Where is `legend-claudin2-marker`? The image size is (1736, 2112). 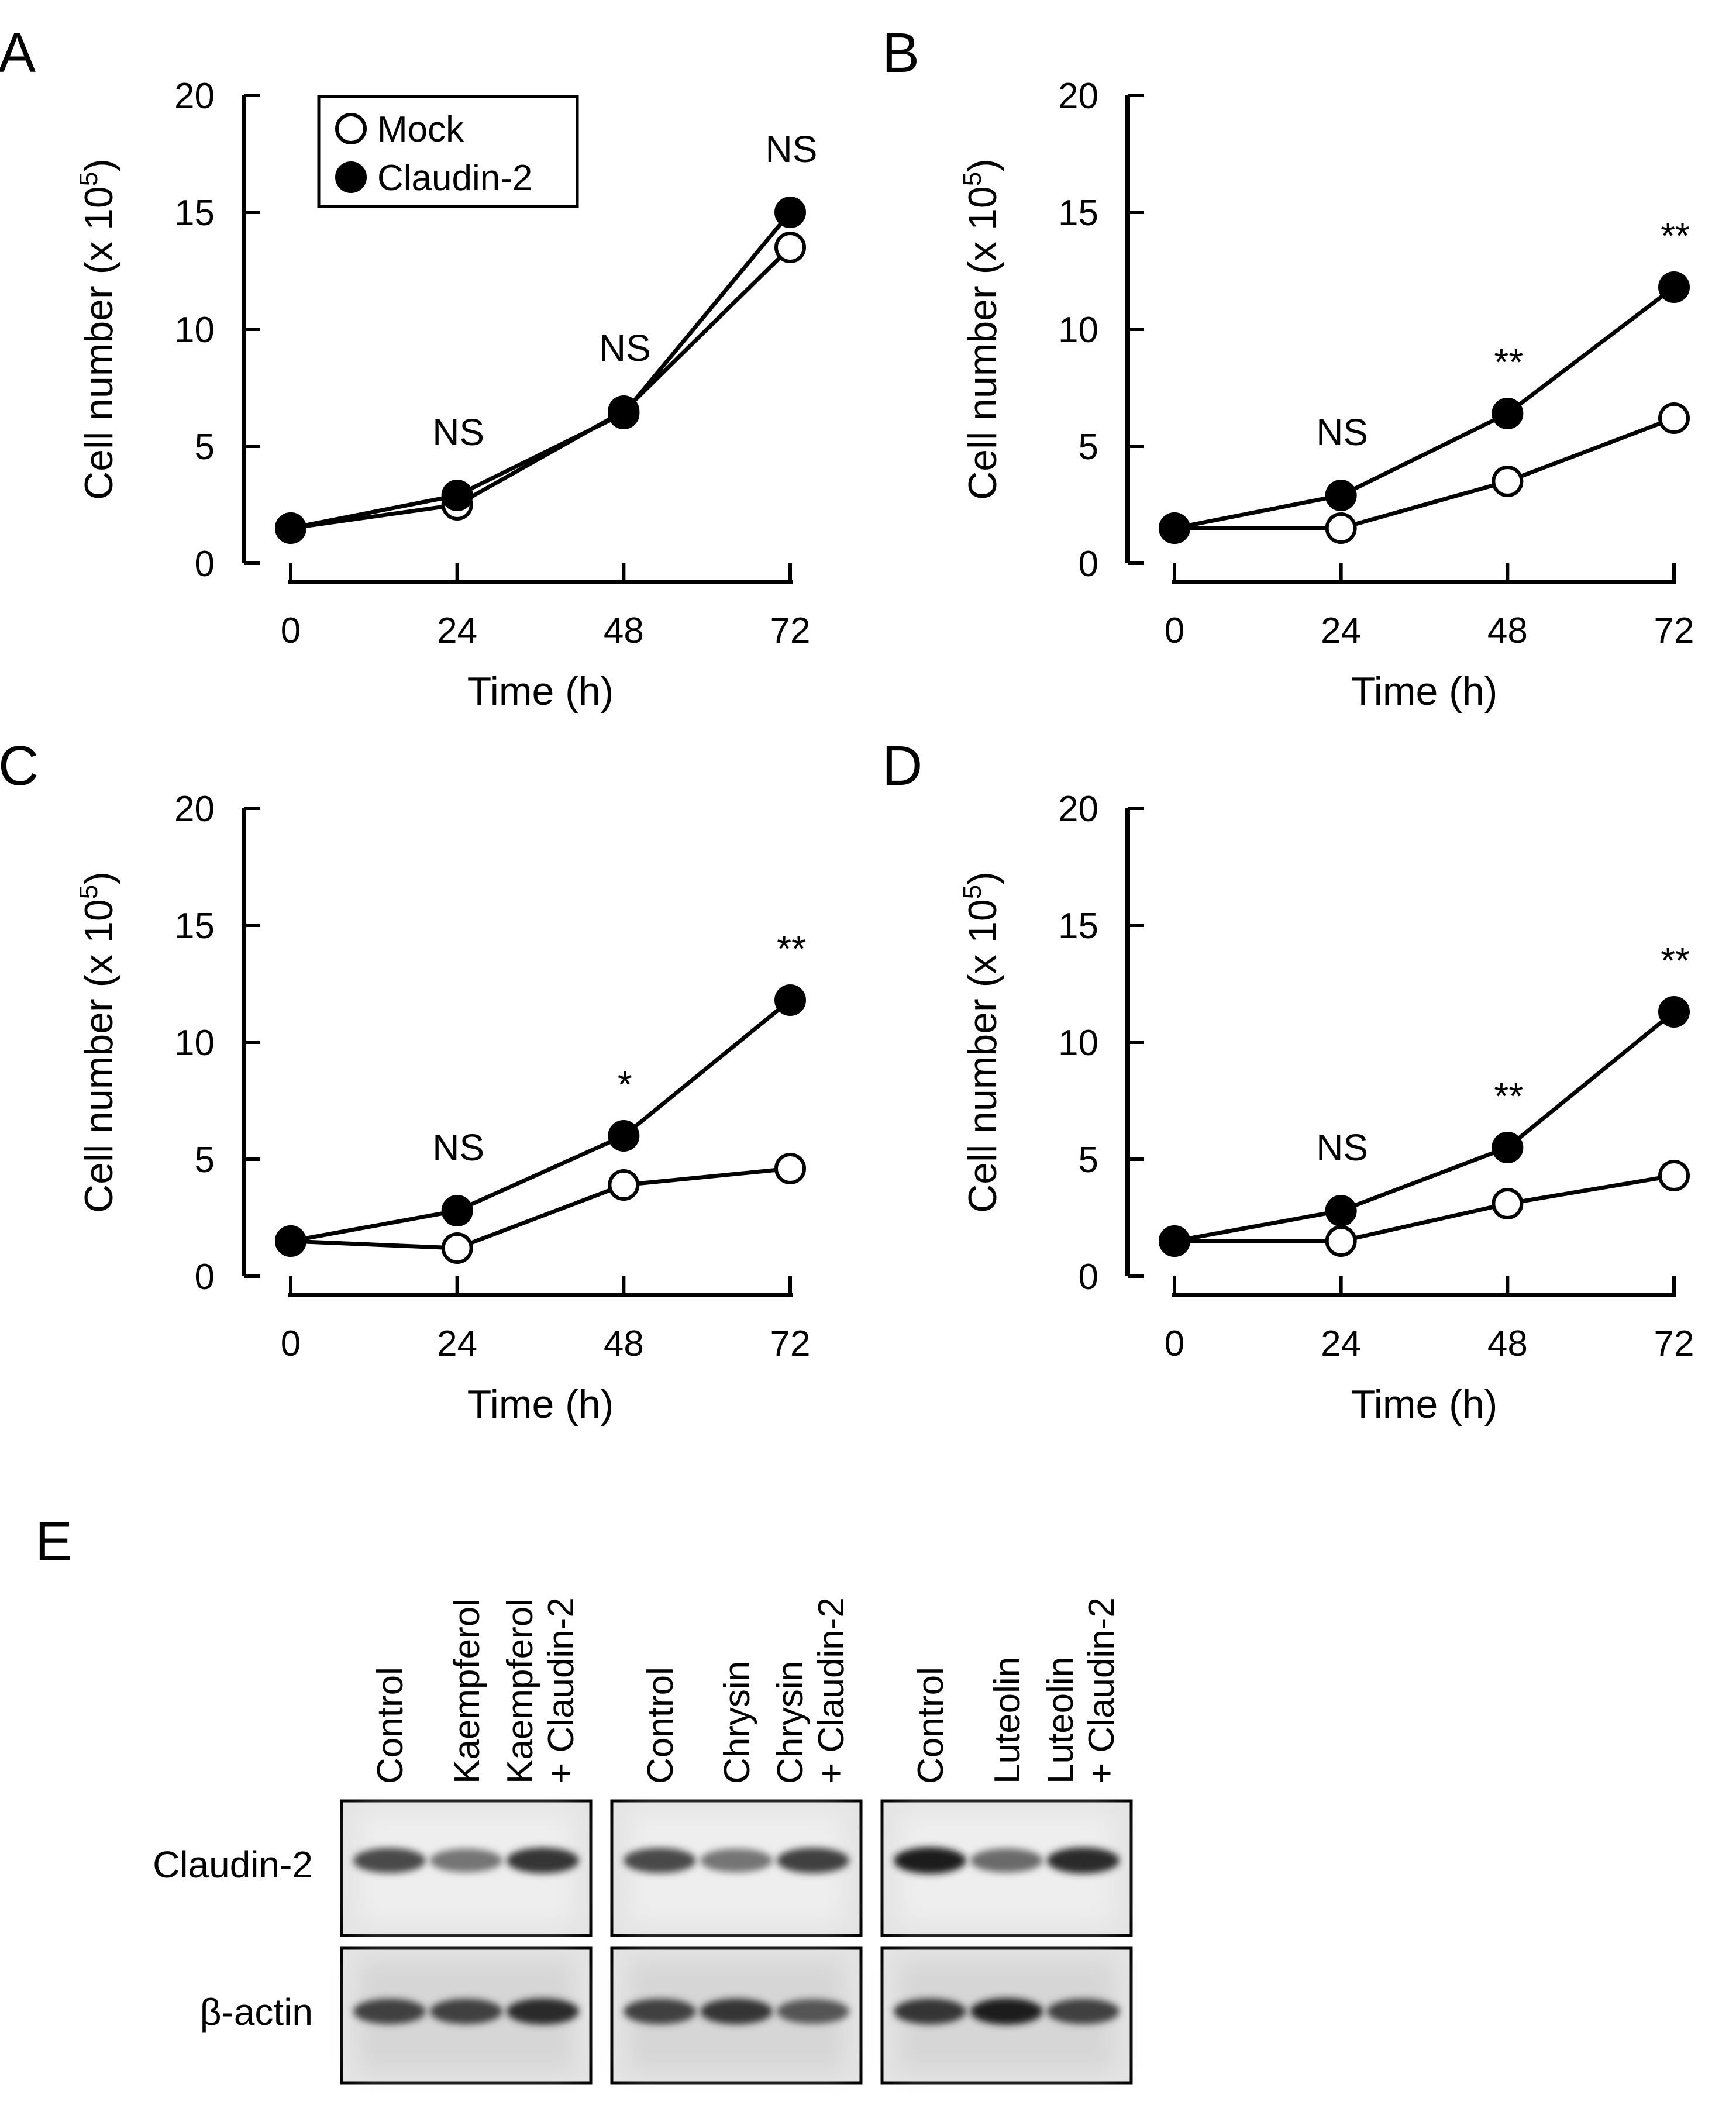 legend-claudin2-marker is located at coordinates (351, 177).